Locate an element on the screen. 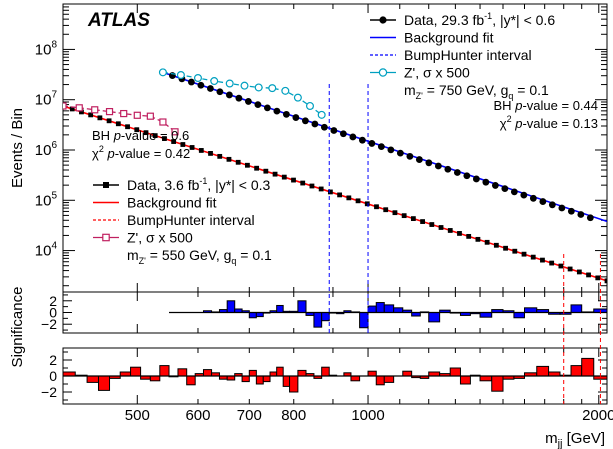  legend-text-after: , |y*| < 0.3 is located at coordinates (238, 185).